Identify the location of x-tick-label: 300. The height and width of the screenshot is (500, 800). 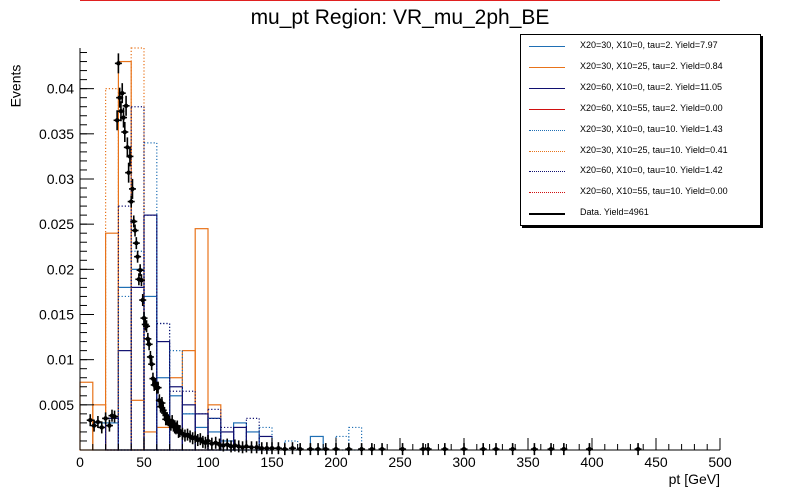
(464, 462).